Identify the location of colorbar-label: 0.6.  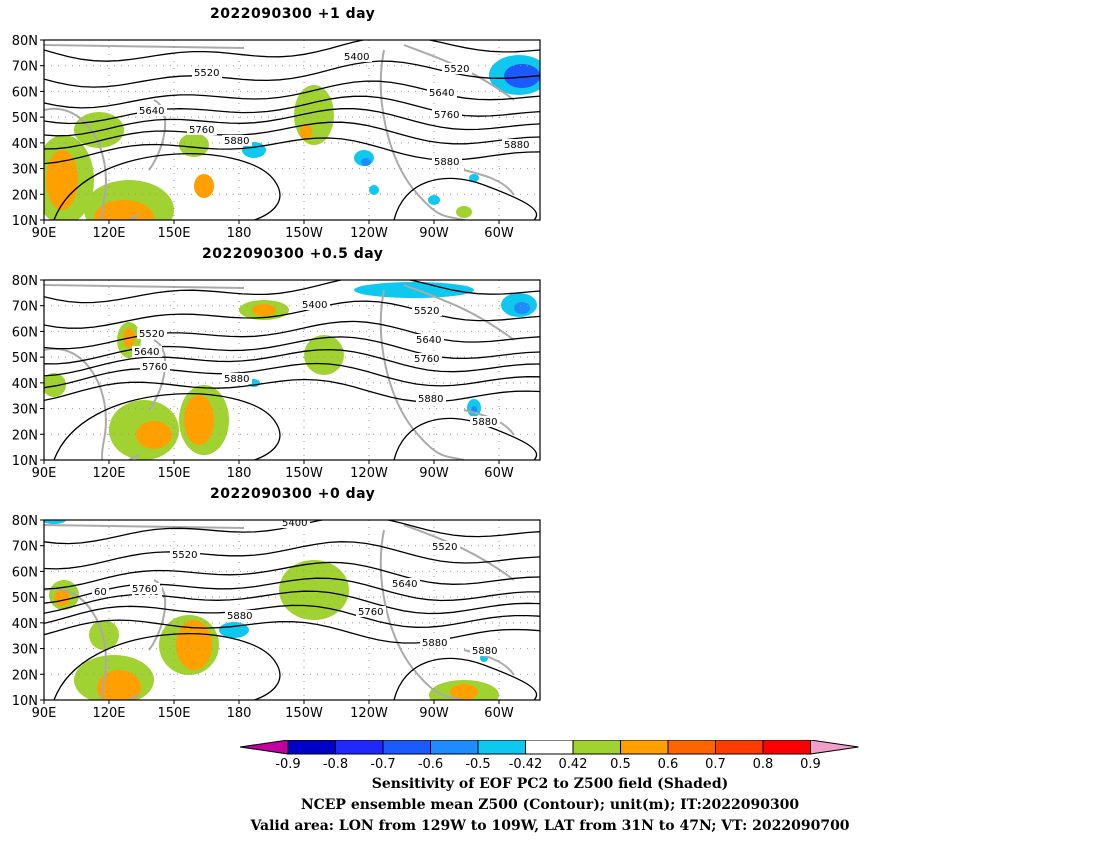
(668, 764).